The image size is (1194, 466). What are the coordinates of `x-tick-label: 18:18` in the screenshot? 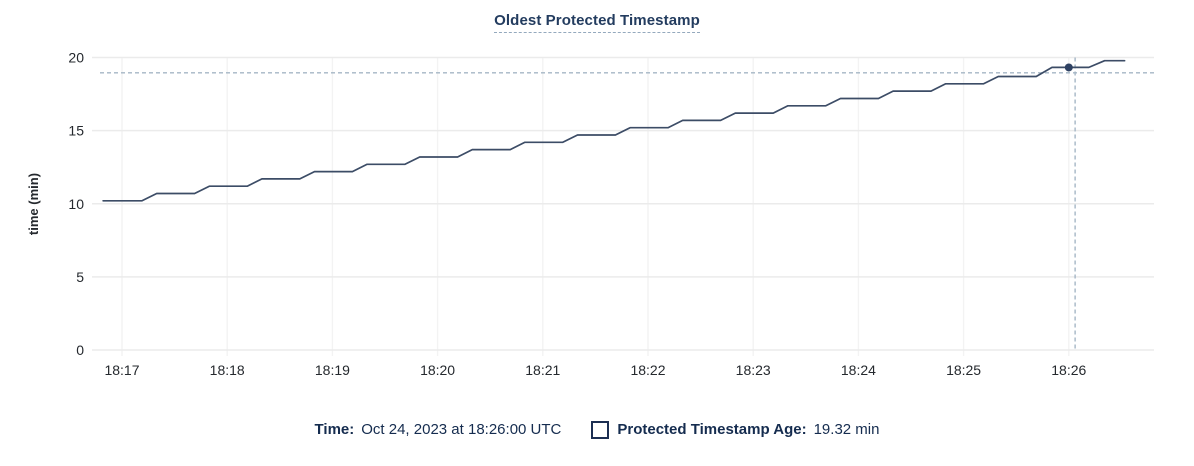 It's located at (227, 370).